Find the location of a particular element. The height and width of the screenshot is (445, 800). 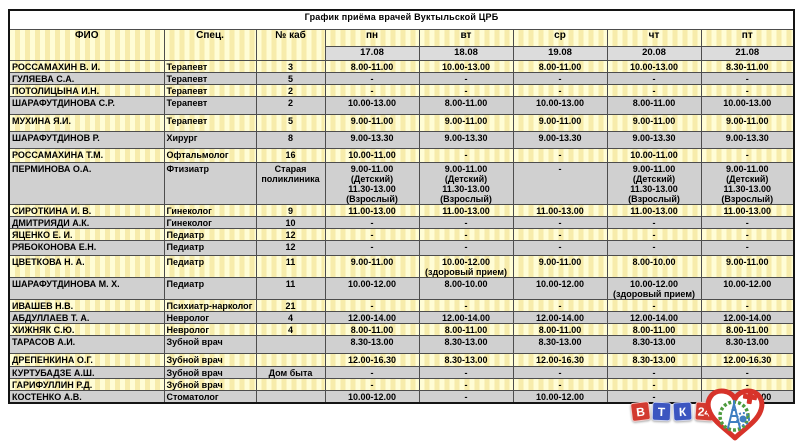

doctor-name-cell: ПЕРМИНОВА О.А. is located at coordinates (86, 183).